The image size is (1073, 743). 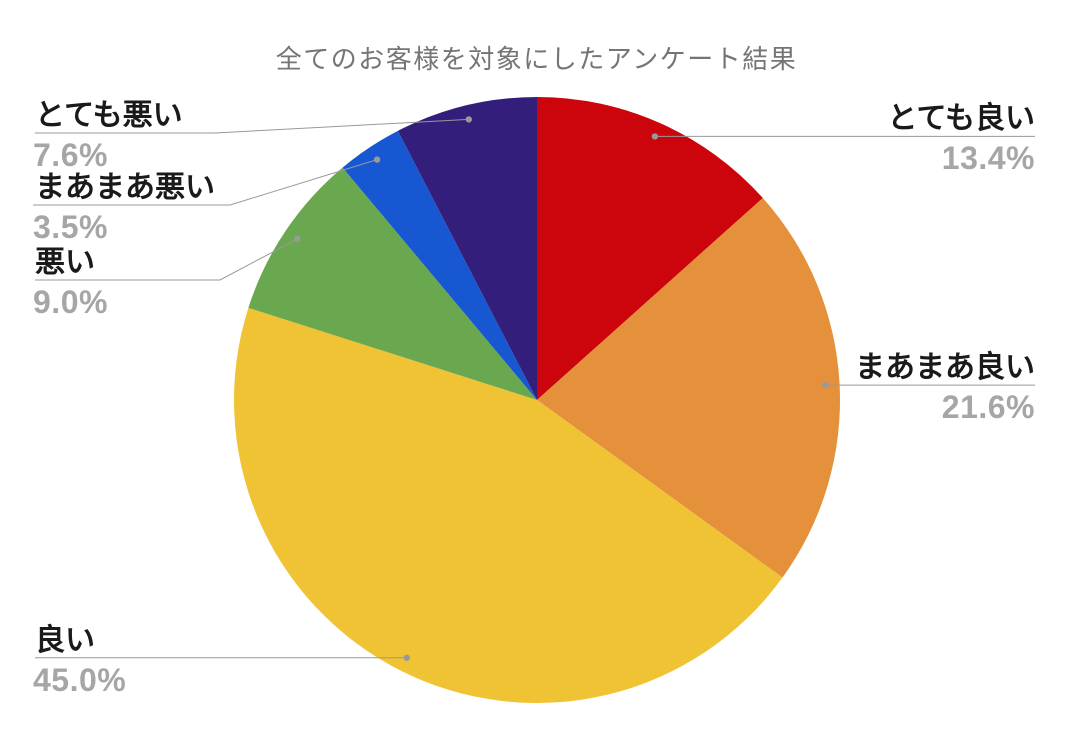 What do you see at coordinates (988, 407) in the screenshot?
I see `slice-percent-fairly-good: 21.6%` at bounding box center [988, 407].